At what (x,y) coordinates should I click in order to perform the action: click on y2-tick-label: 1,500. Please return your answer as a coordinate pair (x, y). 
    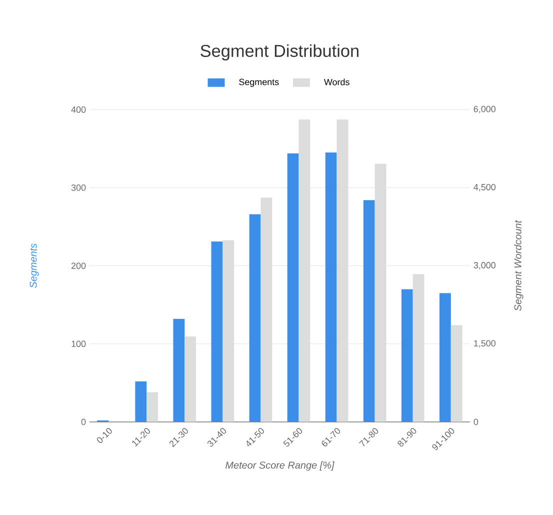
    Looking at the image, I should click on (485, 344).